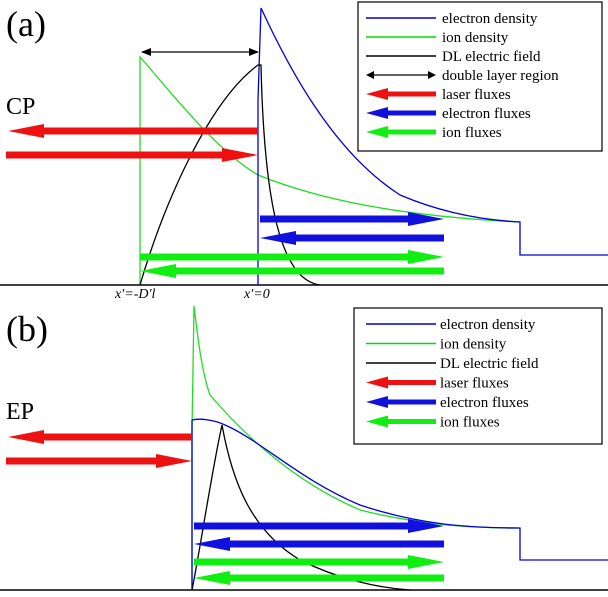  What do you see at coordinates (319, 544) in the screenshot?
I see `panel-b-electron-flux-left` at bounding box center [319, 544].